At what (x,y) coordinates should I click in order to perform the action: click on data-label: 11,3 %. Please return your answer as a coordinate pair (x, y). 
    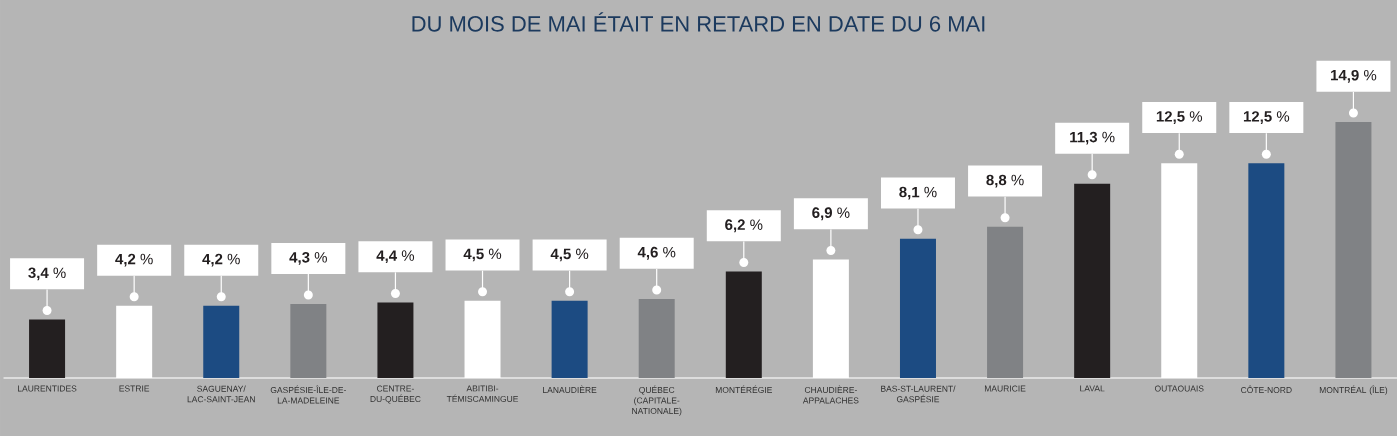
    Looking at the image, I should click on (1092, 138).